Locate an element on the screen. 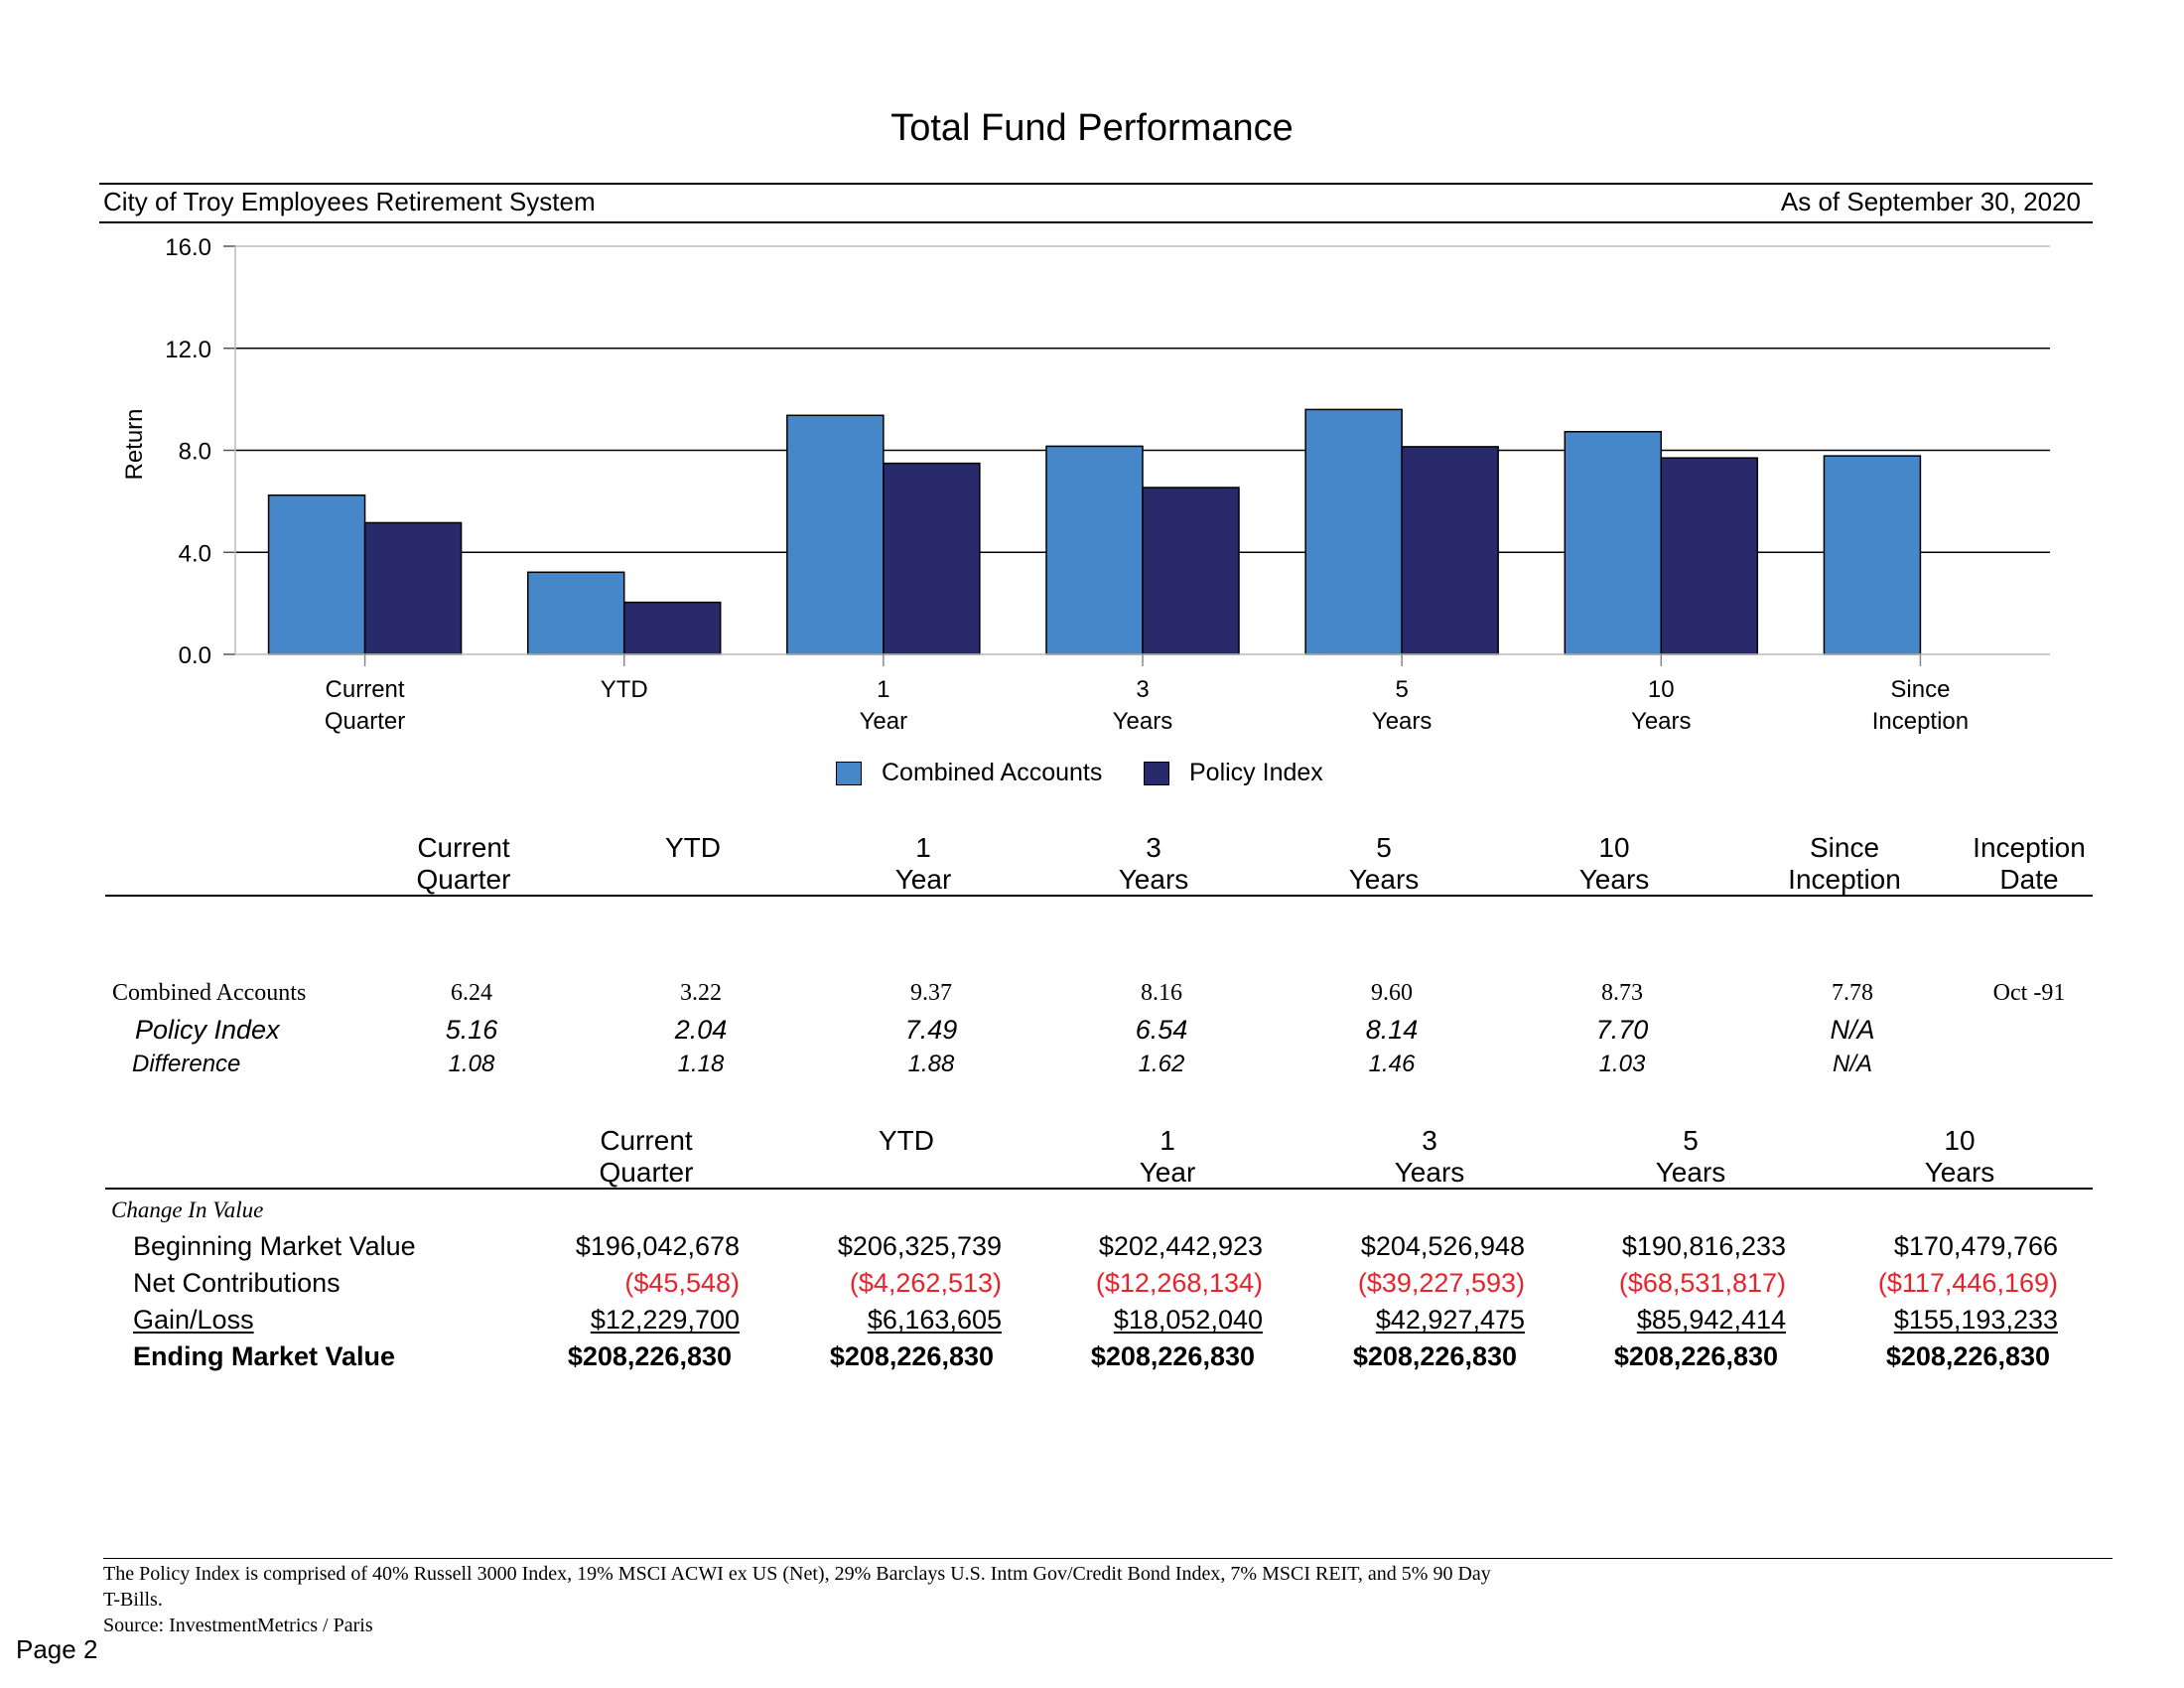 The height and width of the screenshot is (1688, 2184). value-cell: $206,325,739 is located at coordinates (919, 1246).